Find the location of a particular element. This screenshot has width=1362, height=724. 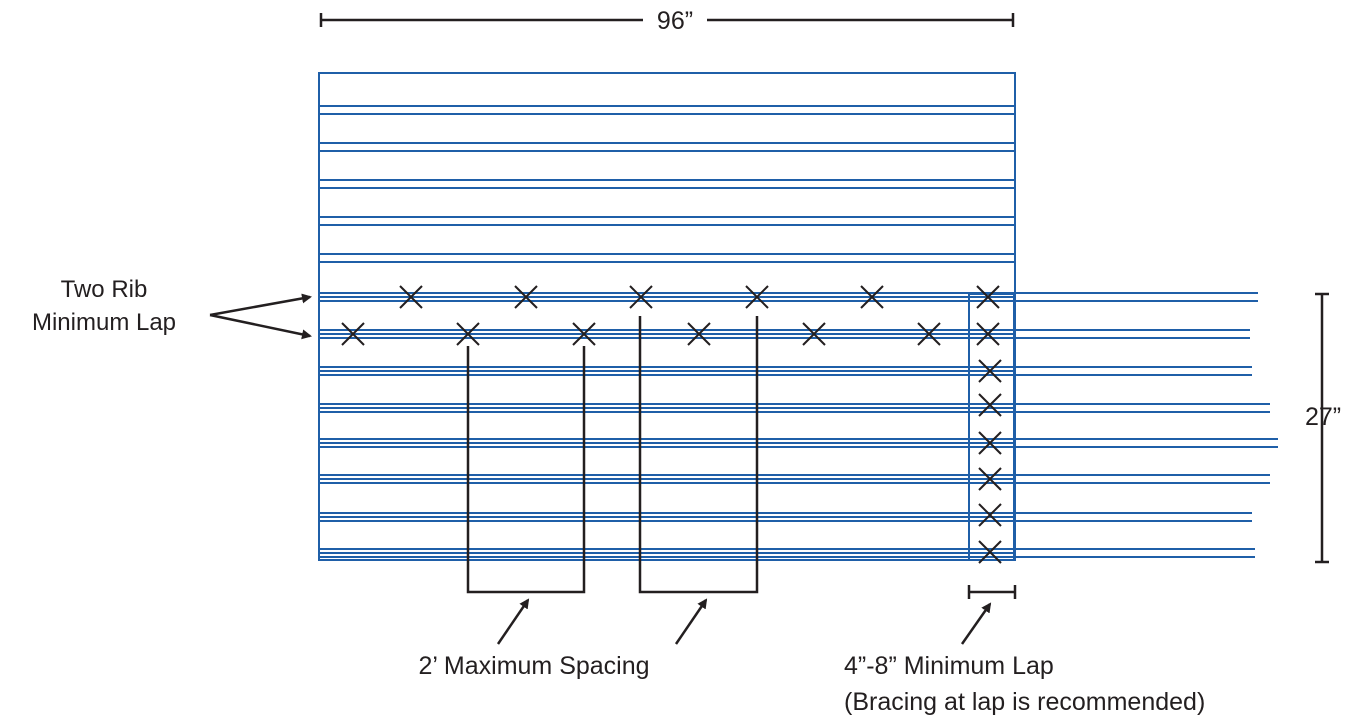

spacing-arrows is located at coordinates (602, 621).